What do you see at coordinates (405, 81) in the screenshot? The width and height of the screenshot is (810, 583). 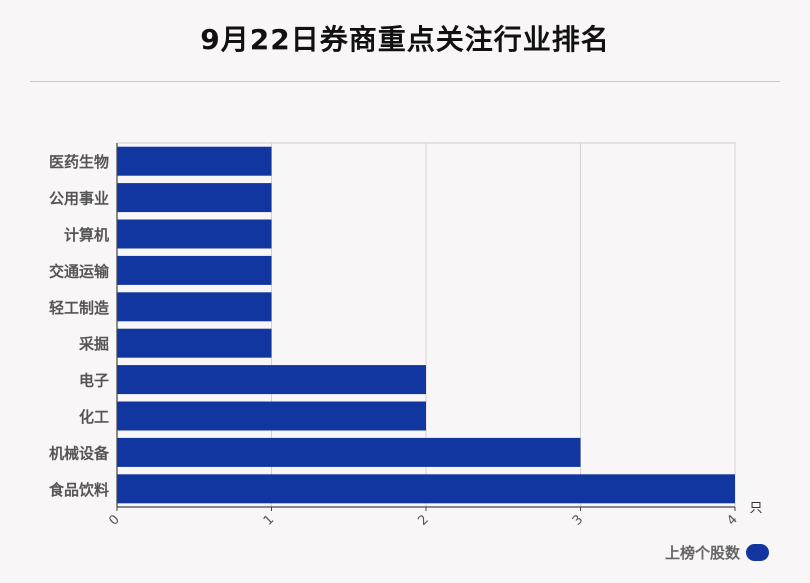 I see `title-divider` at bounding box center [405, 81].